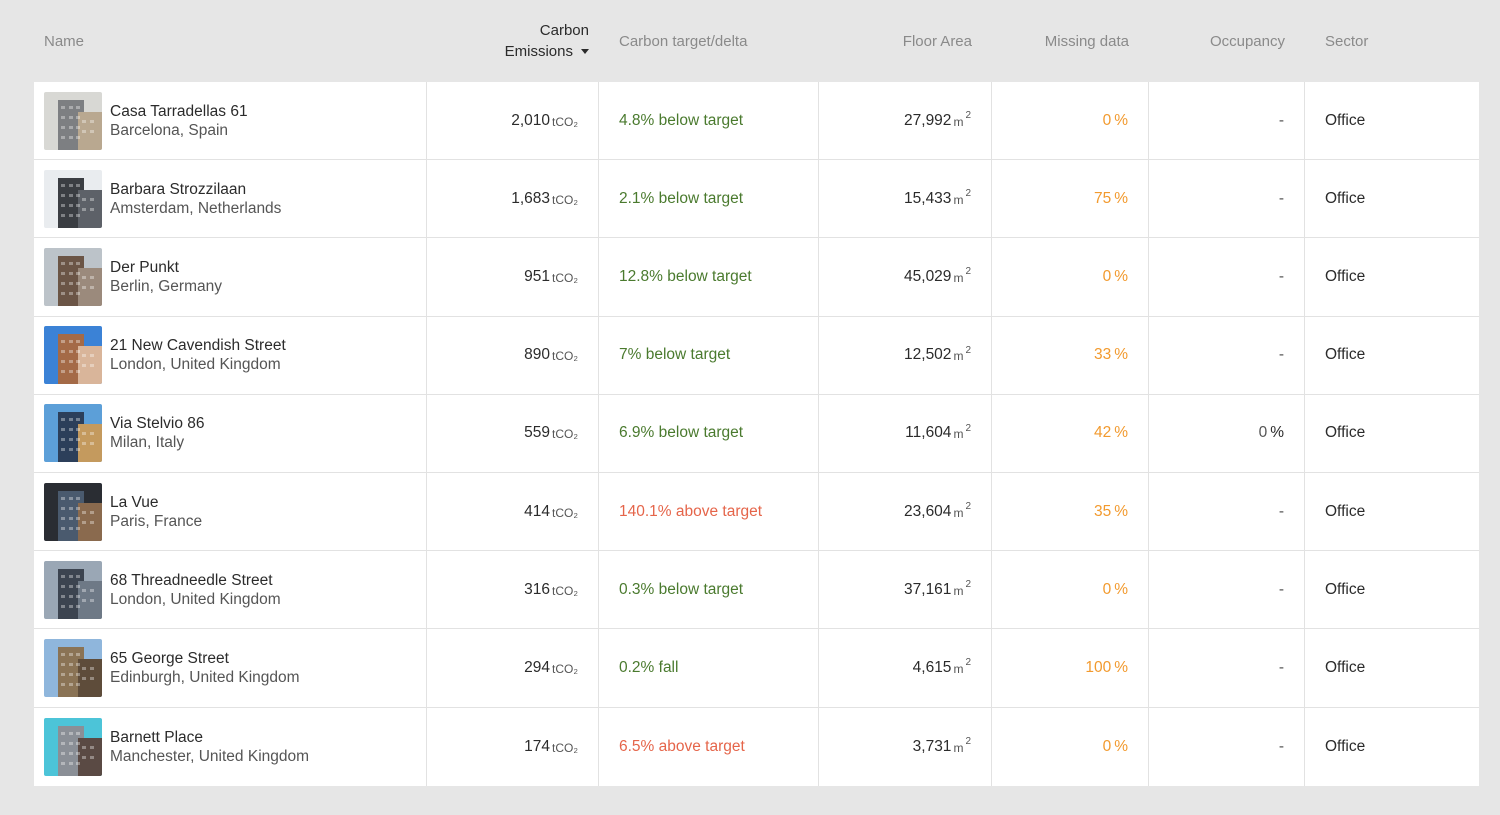 This screenshot has height=815, width=1500. I want to click on sort-descending-icon, so click(585, 51).